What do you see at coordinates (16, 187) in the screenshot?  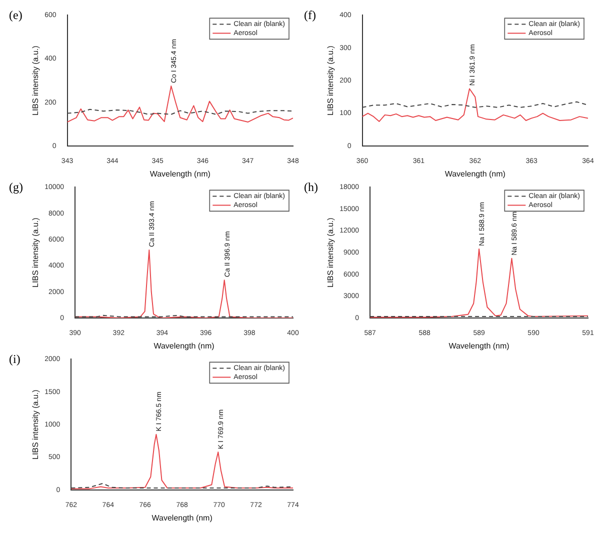 I see `chart-title: (g)` at bounding box center [16, 187].